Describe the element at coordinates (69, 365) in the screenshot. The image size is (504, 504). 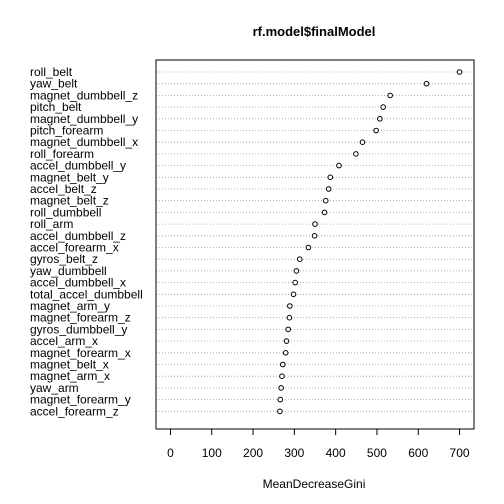
I see `category-label: magnet_belt_x` at that location.